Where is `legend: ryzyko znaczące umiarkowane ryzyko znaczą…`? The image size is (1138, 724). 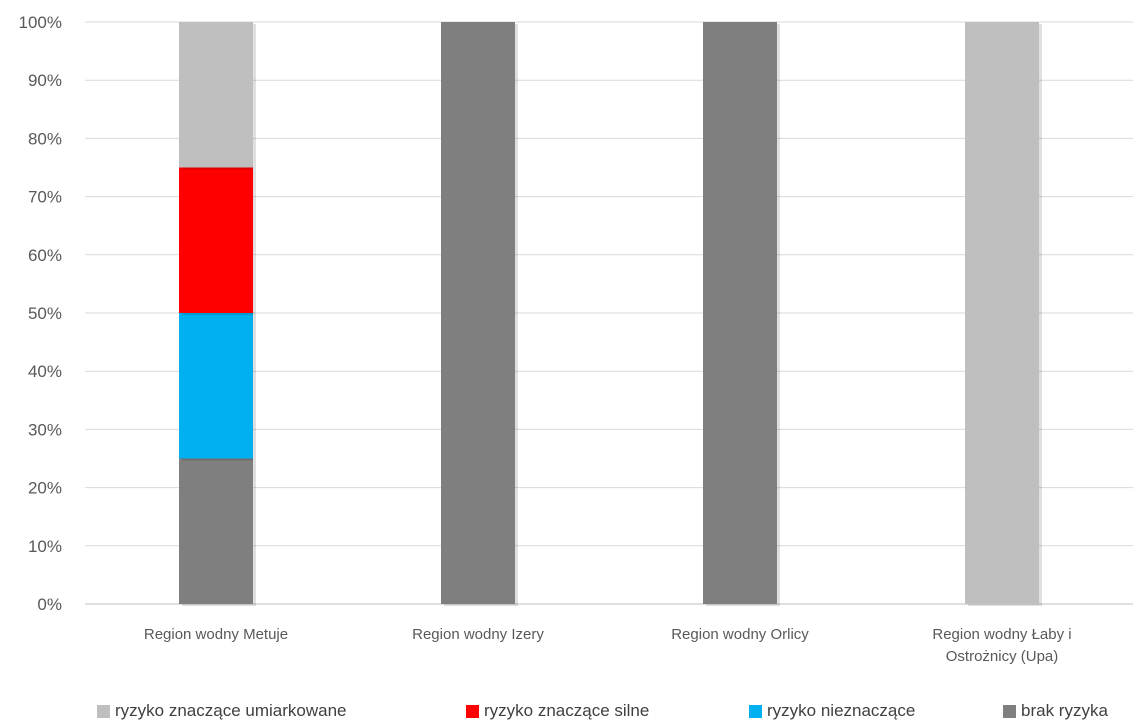
legend: ryzyko znaczące umiarkowane ryzyko znaczą… is located at coordinates (569, 712).